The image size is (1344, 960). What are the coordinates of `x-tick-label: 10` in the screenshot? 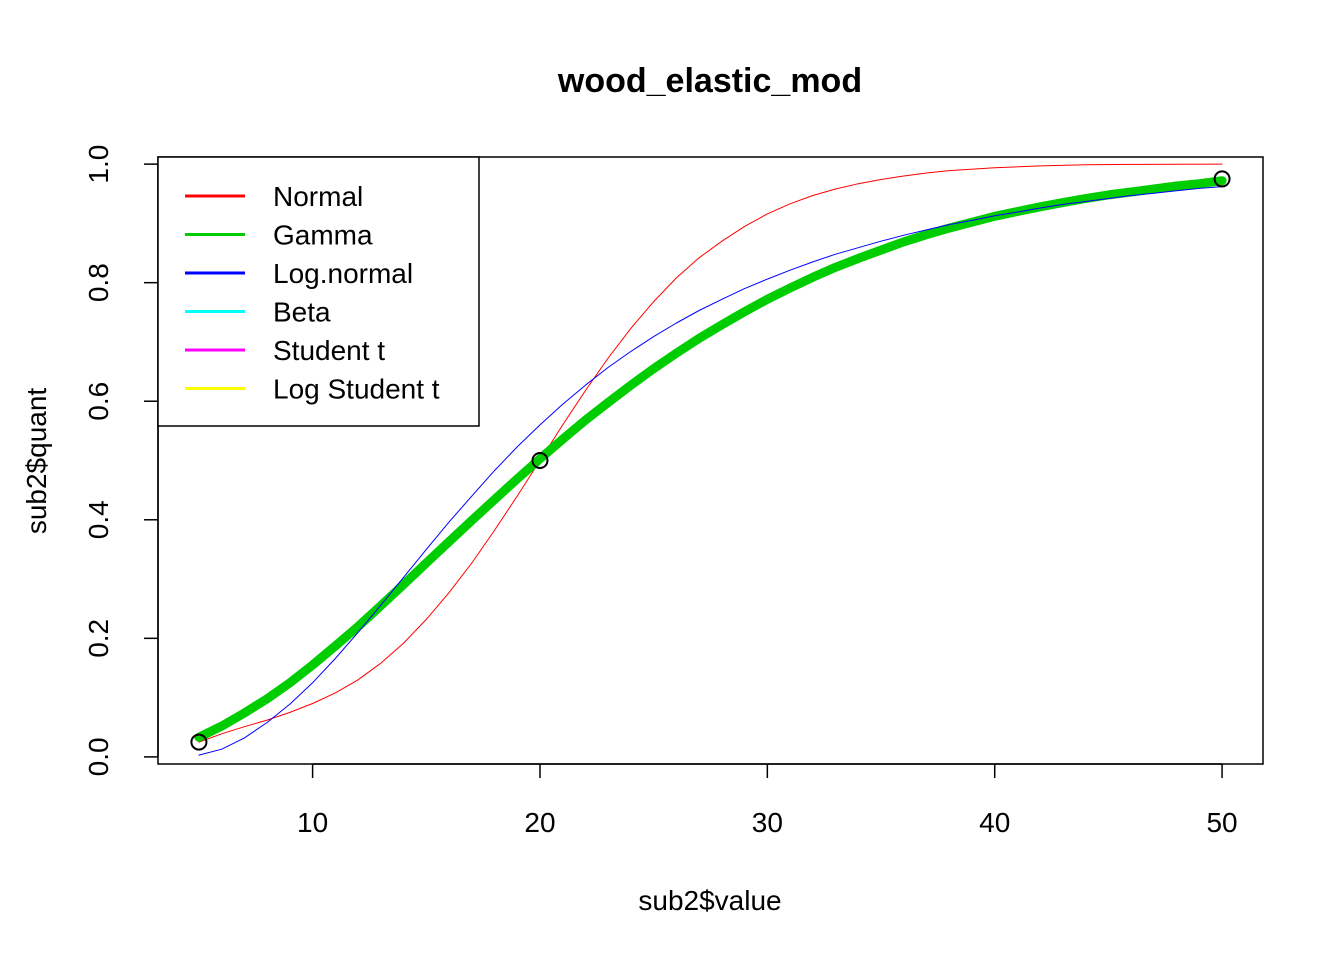 It's located at (312, 822).